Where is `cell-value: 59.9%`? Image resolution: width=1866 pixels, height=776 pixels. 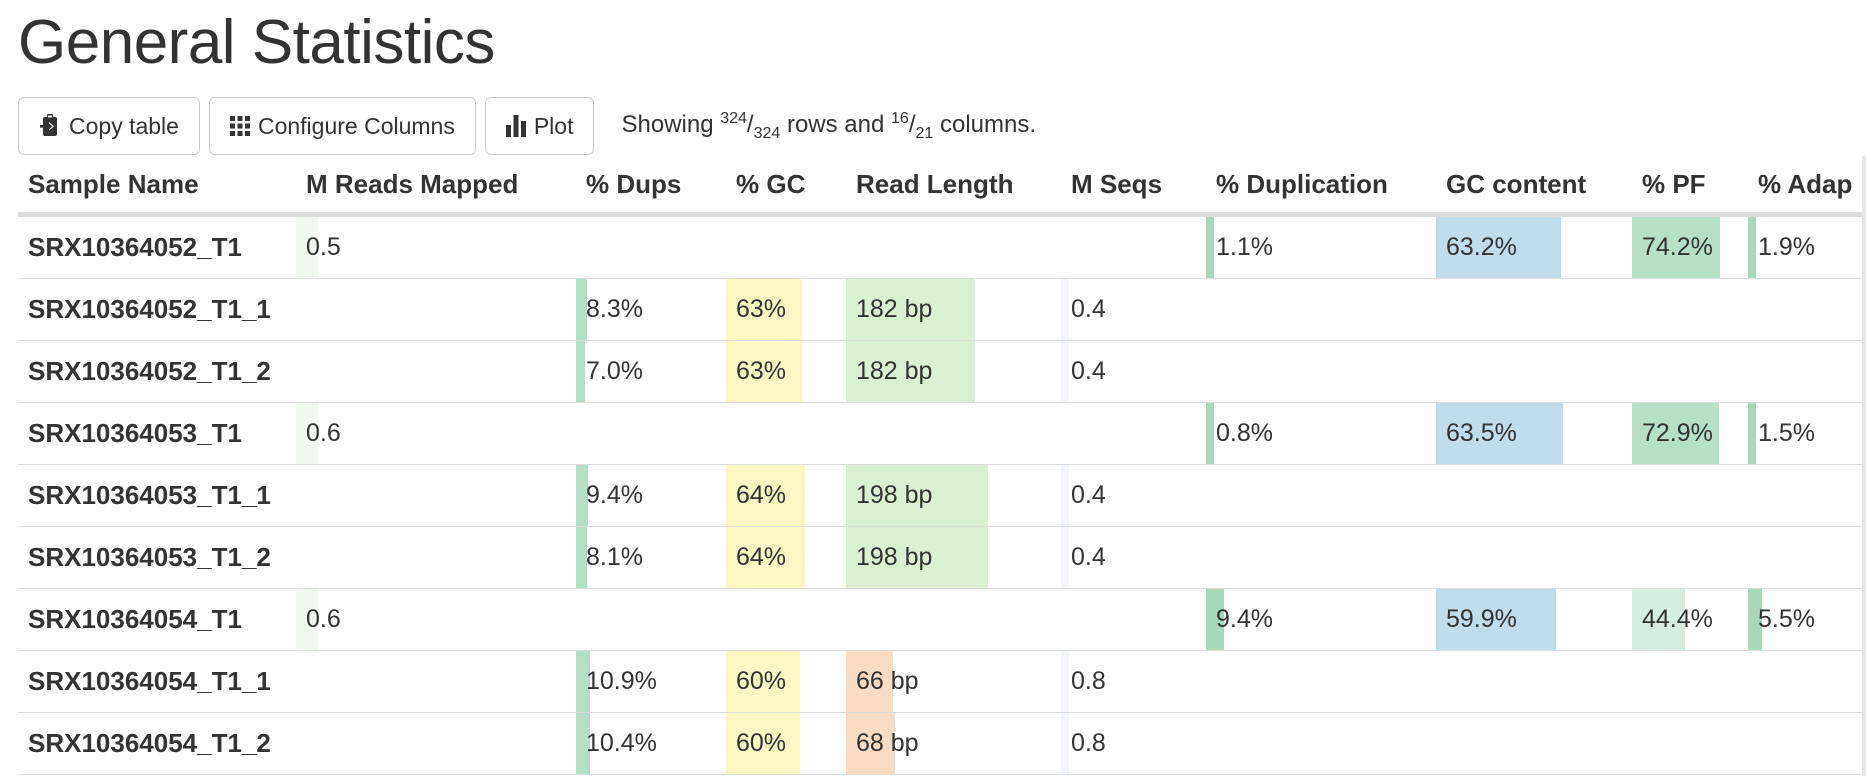
cell-value: 59.9% is located at coordinates (1481, 619).